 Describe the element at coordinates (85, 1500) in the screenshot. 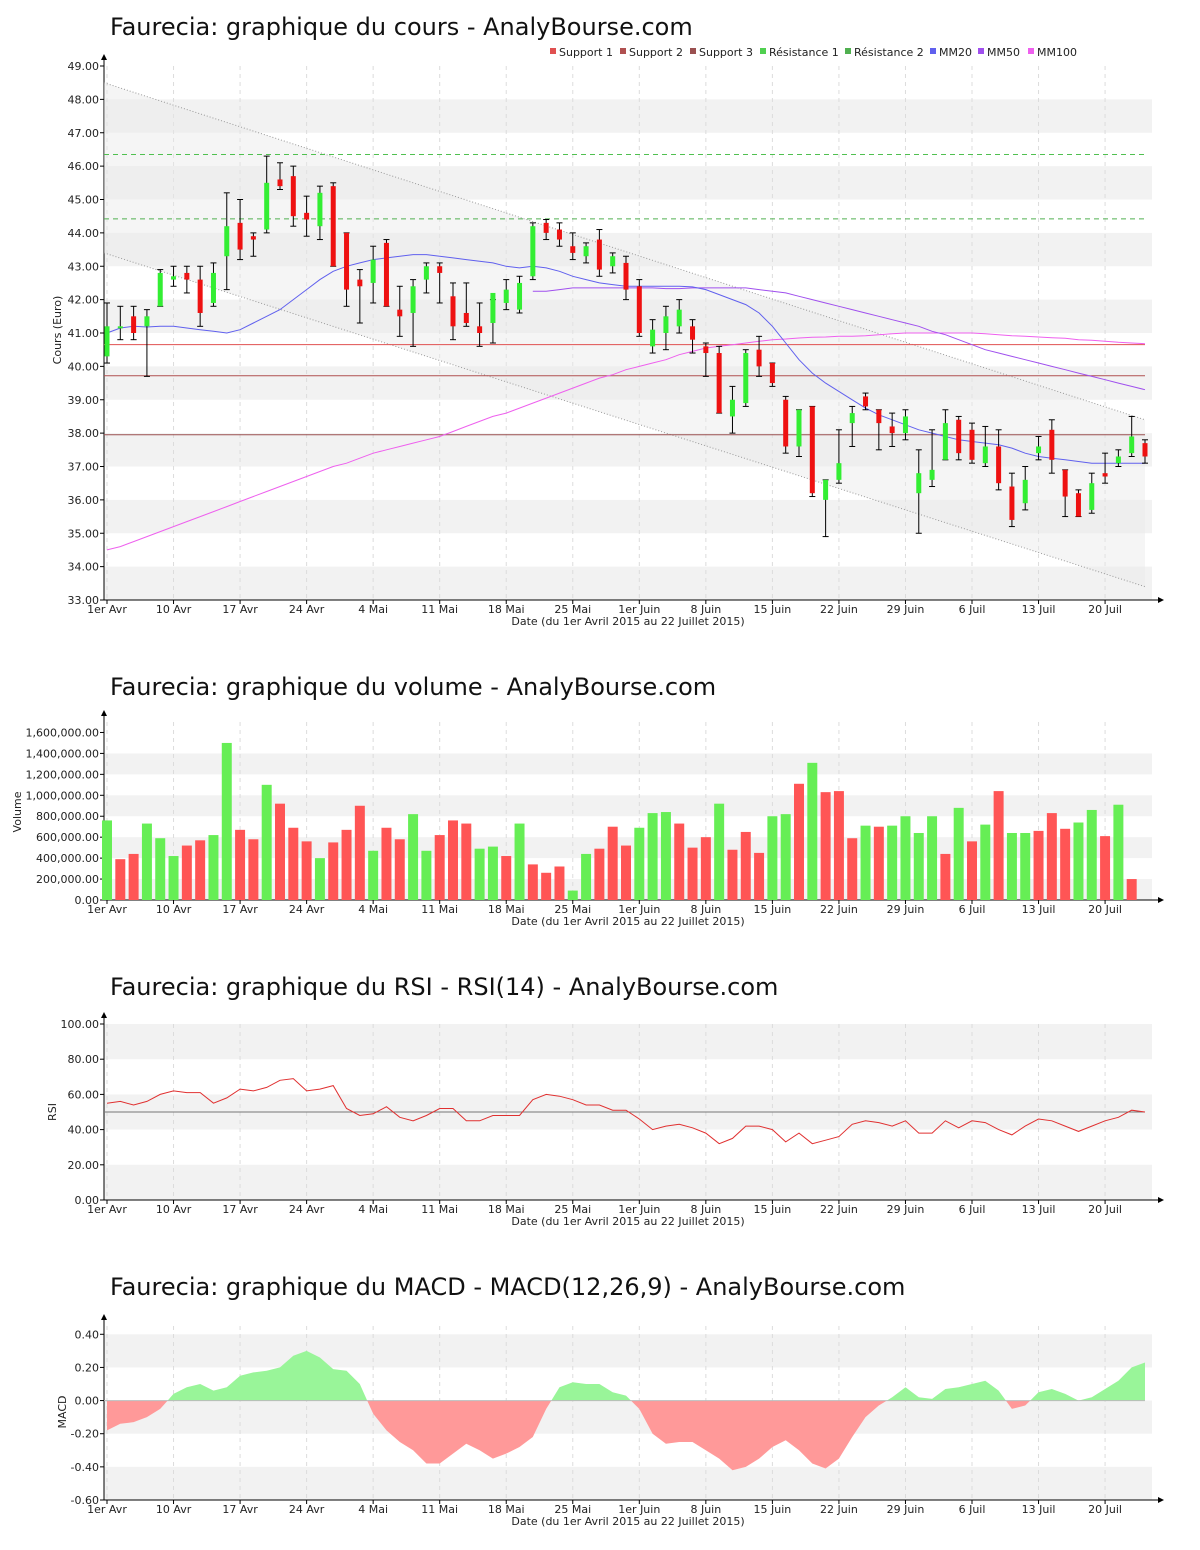

I see `macd-ytick: -0.60` at that location.